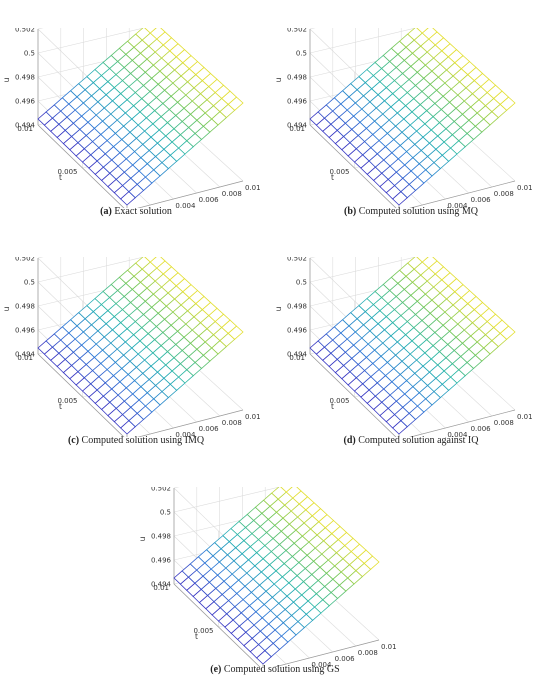  Describe the element at coordinates (349, 440) in the screenshot. I see `caption-d-tag: (d)` at that location.